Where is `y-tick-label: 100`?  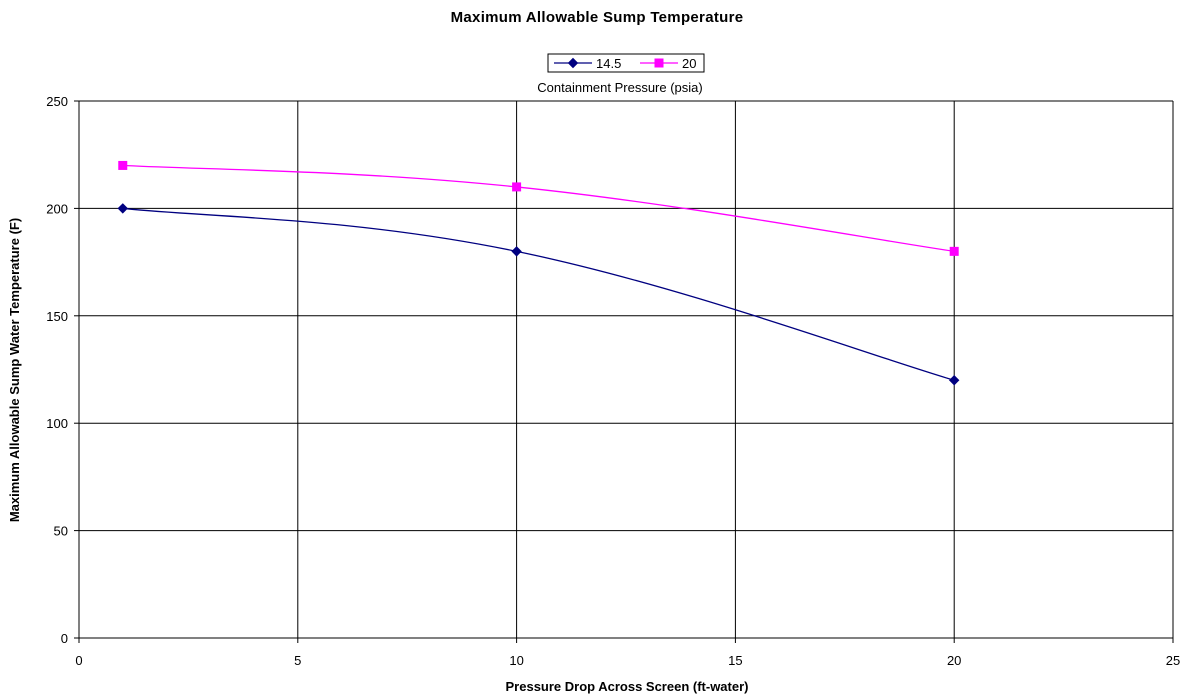 y-tick-label: 100 is located at coordinates (57, 423).